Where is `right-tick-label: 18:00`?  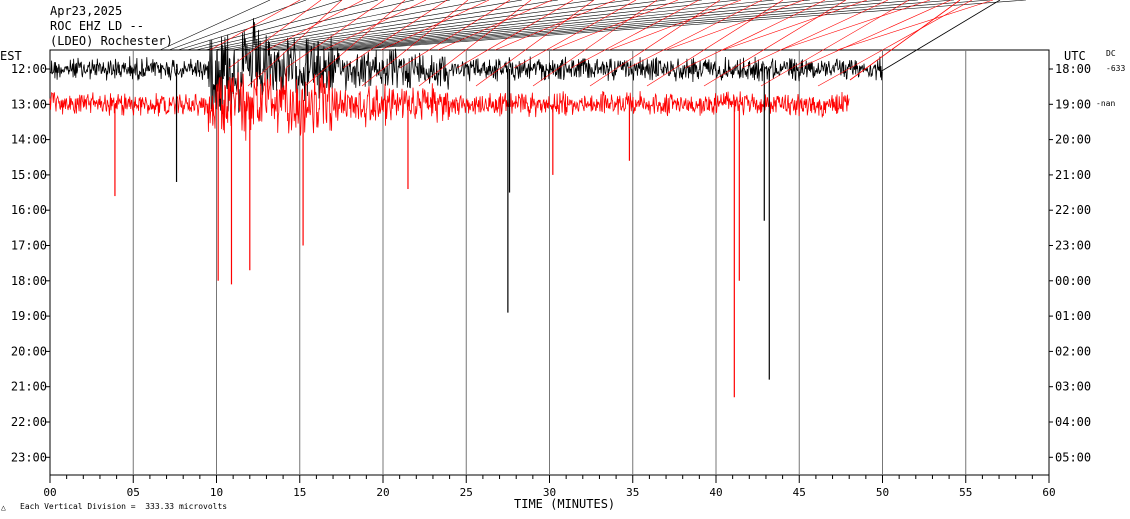
right-tick-label: 18:00 is located at coordinates (1073, 69).